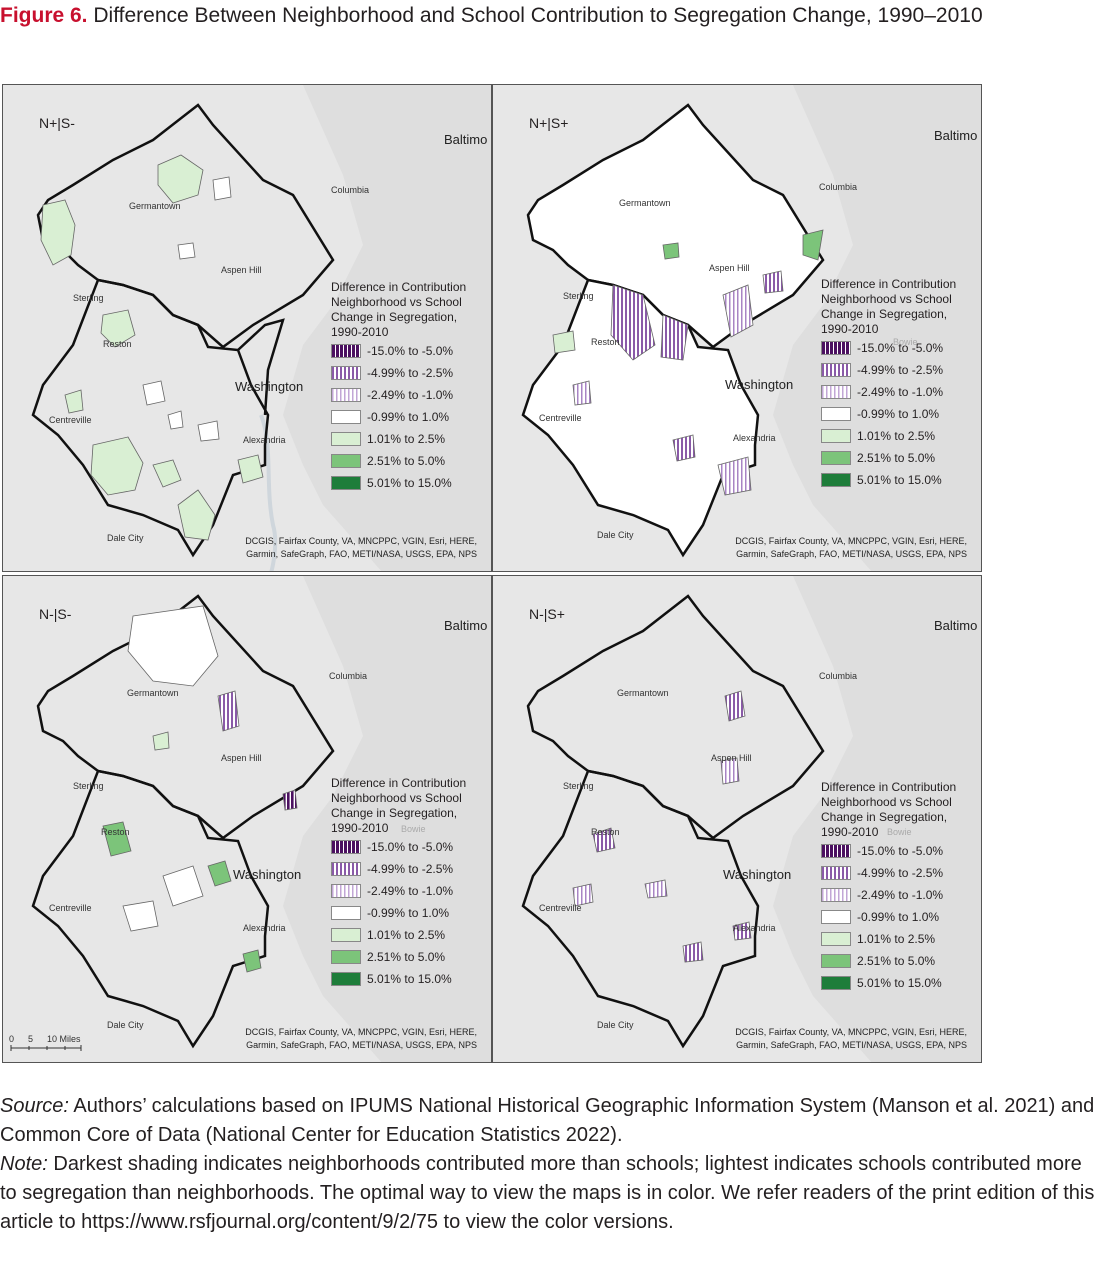 The image size is (1101, 1280). What do you see at coordinates (411, 847) in the screenshot?
I see `legend-item: -15.0% to -5.0%` at bounding box center [411, 847].